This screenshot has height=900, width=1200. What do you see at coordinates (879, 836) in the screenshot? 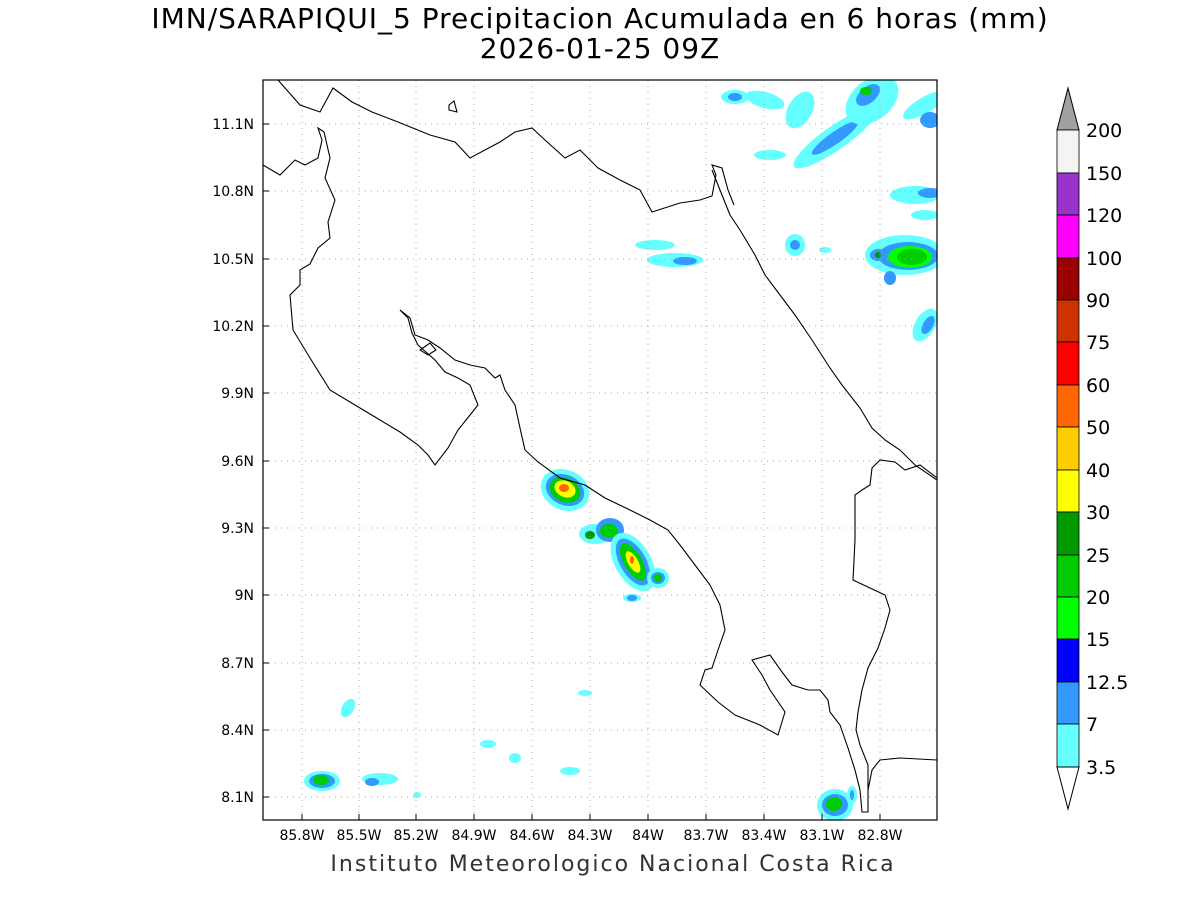
I see `lon-label: 82.8W` at bounding box center [879, 836].